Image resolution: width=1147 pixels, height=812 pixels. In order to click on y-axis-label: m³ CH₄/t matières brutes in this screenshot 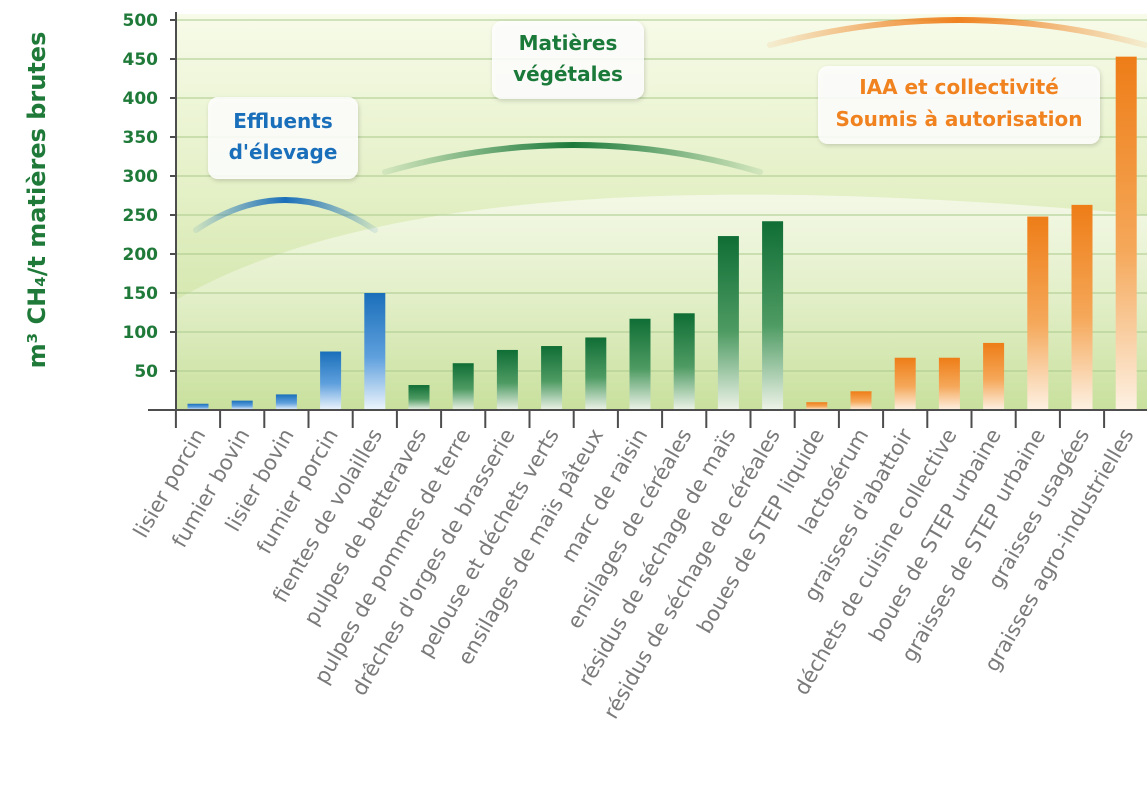, I will do `click(37, 200)`.